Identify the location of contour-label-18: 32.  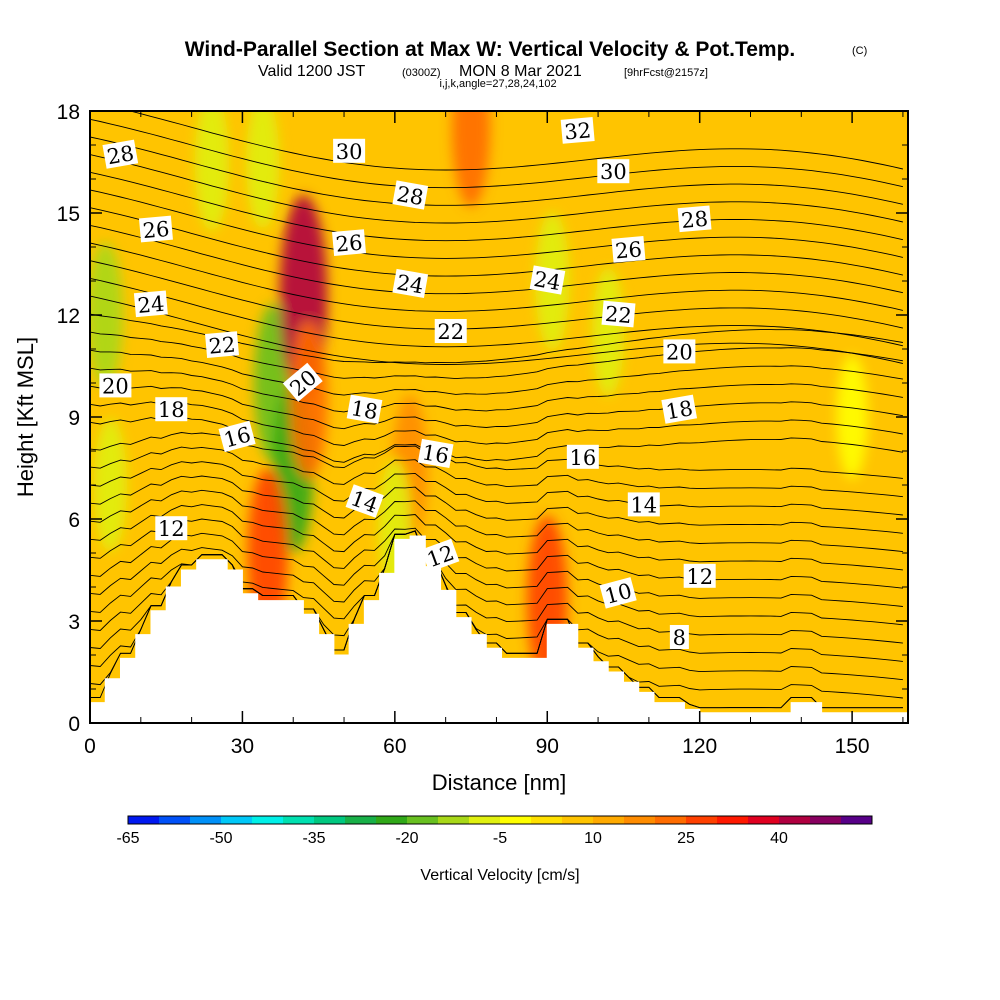
(577, 131).